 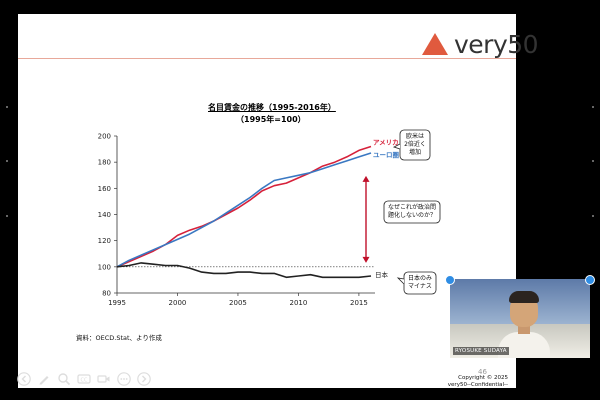 I want to click on forward-icon, so click(x=143, y=378).